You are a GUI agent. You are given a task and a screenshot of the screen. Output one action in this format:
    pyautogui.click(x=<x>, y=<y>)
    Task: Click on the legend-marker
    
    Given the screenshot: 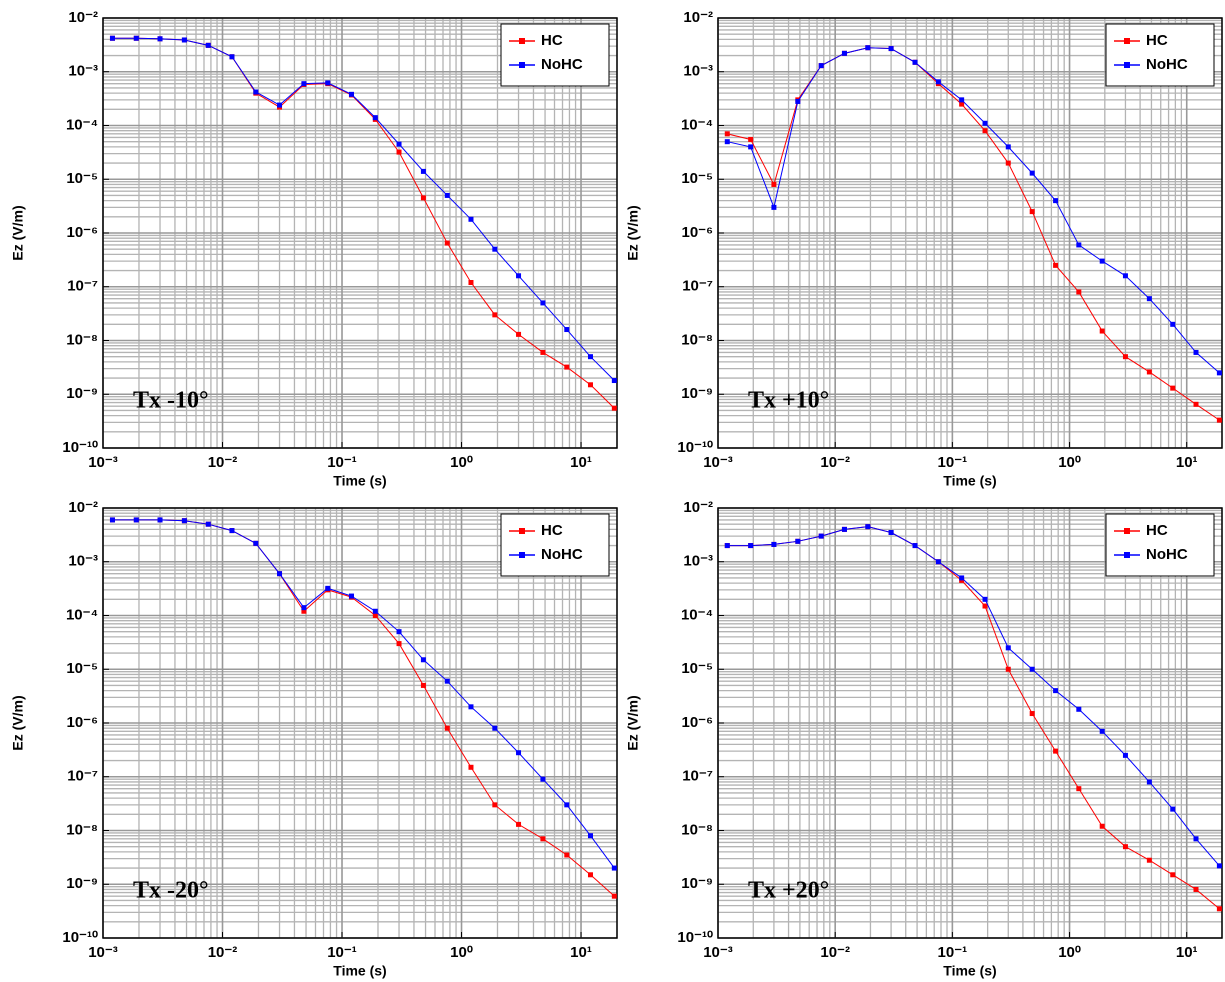 What is the action you would take?
    pyautogui.click(x=522, y=531)
    